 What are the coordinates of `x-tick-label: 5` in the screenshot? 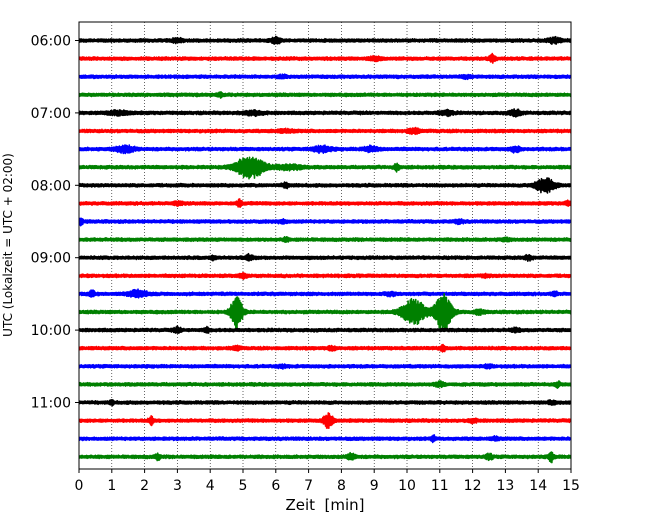 It's located at (243, 486).